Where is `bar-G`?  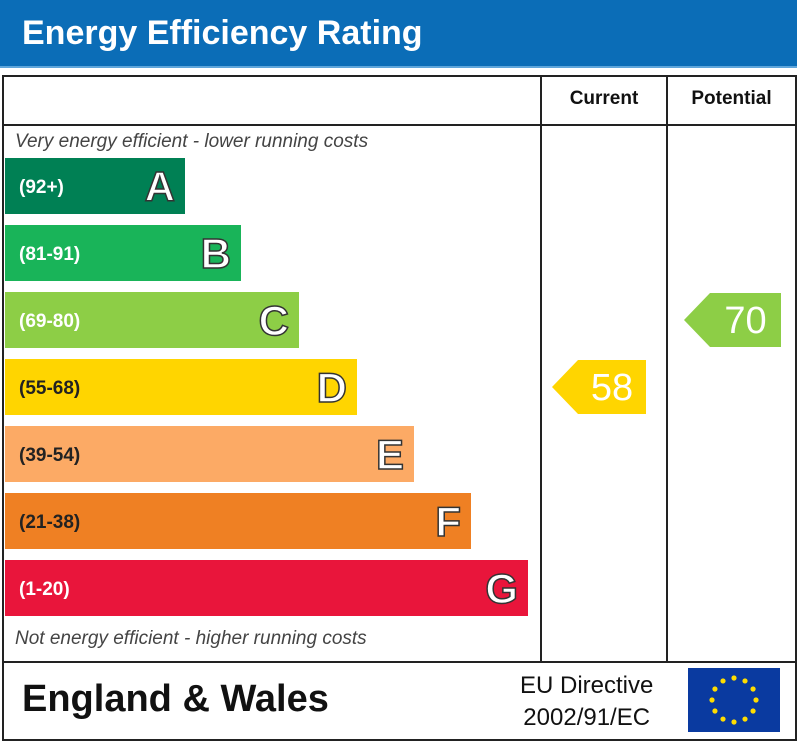
bar-G is located at coordinates (266, 588).